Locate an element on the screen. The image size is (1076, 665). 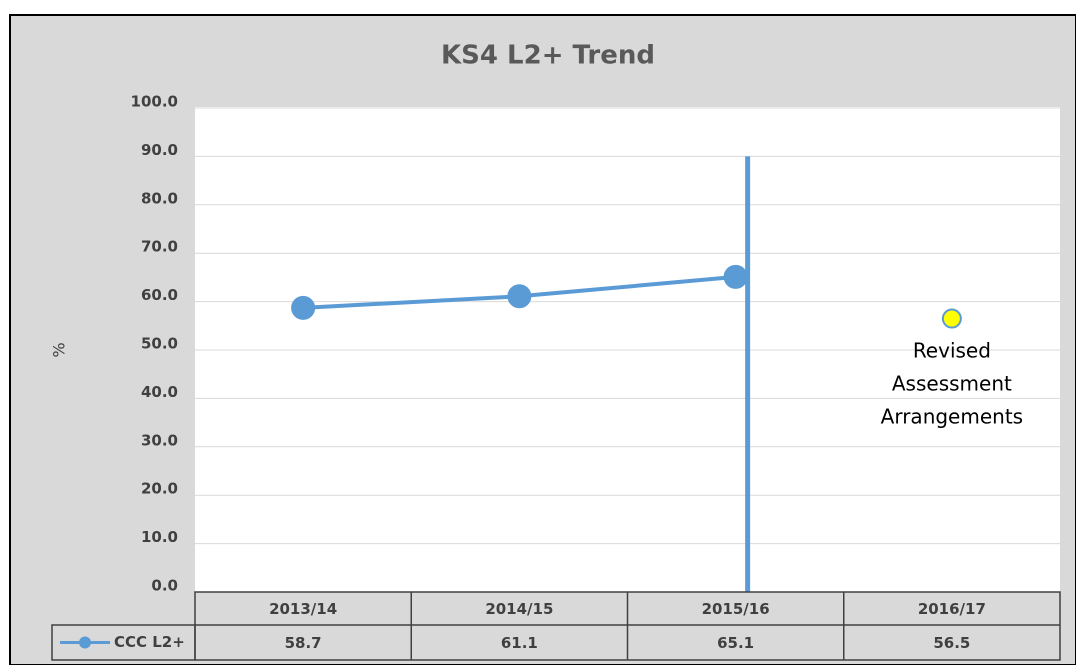
y-axis-label: % is located at coordinates (59, 349).